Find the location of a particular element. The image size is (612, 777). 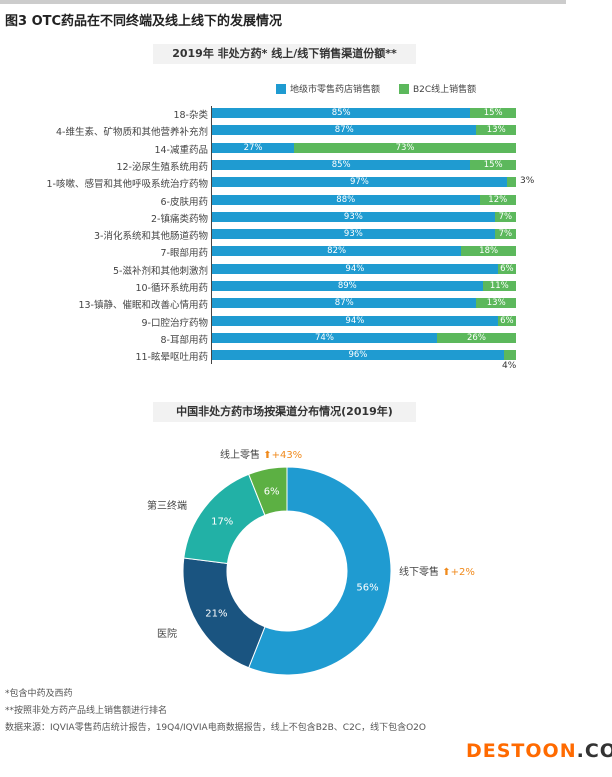

category-label: 6-皮肤用药 is located at coordinates (184, 202).